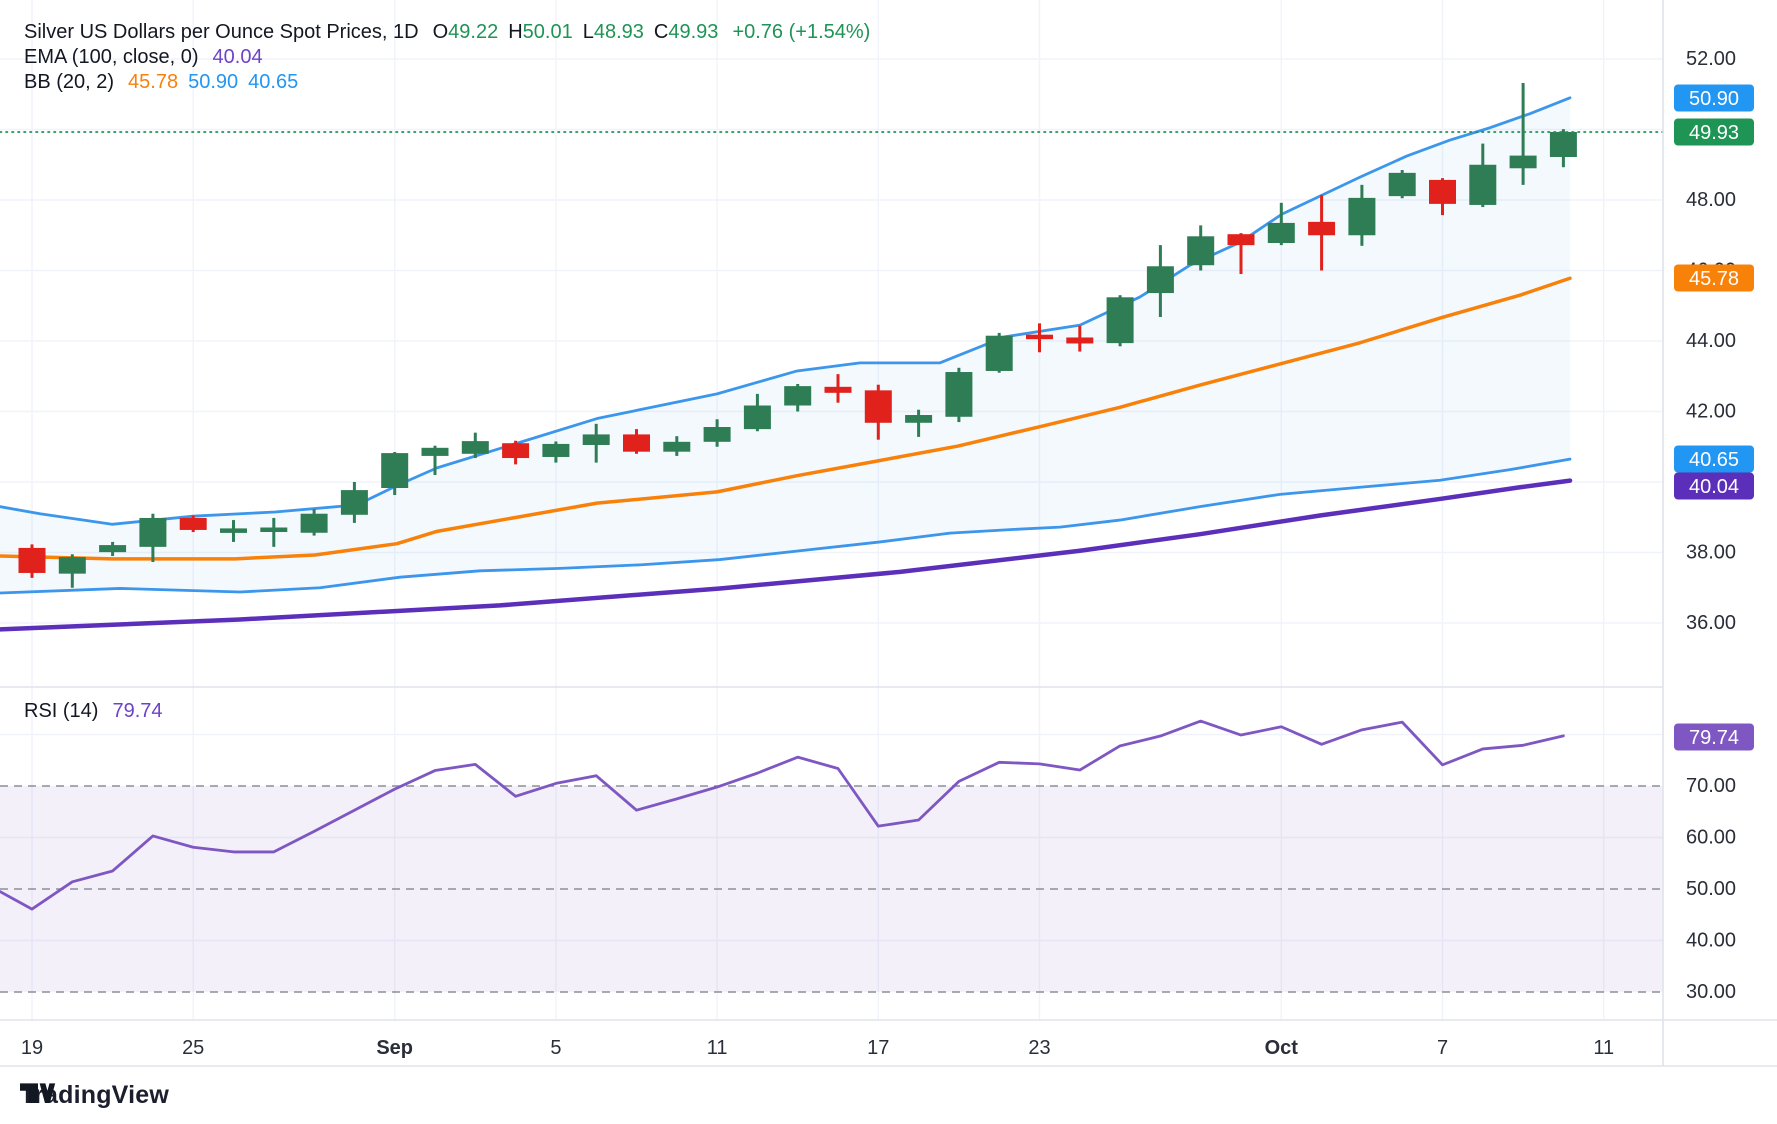 The image size is (1777, 1124). What do you see at coordinates (137, 711) in the screenshot?
I see `rsi-value: 79.74` at bounding box center [137, 711].